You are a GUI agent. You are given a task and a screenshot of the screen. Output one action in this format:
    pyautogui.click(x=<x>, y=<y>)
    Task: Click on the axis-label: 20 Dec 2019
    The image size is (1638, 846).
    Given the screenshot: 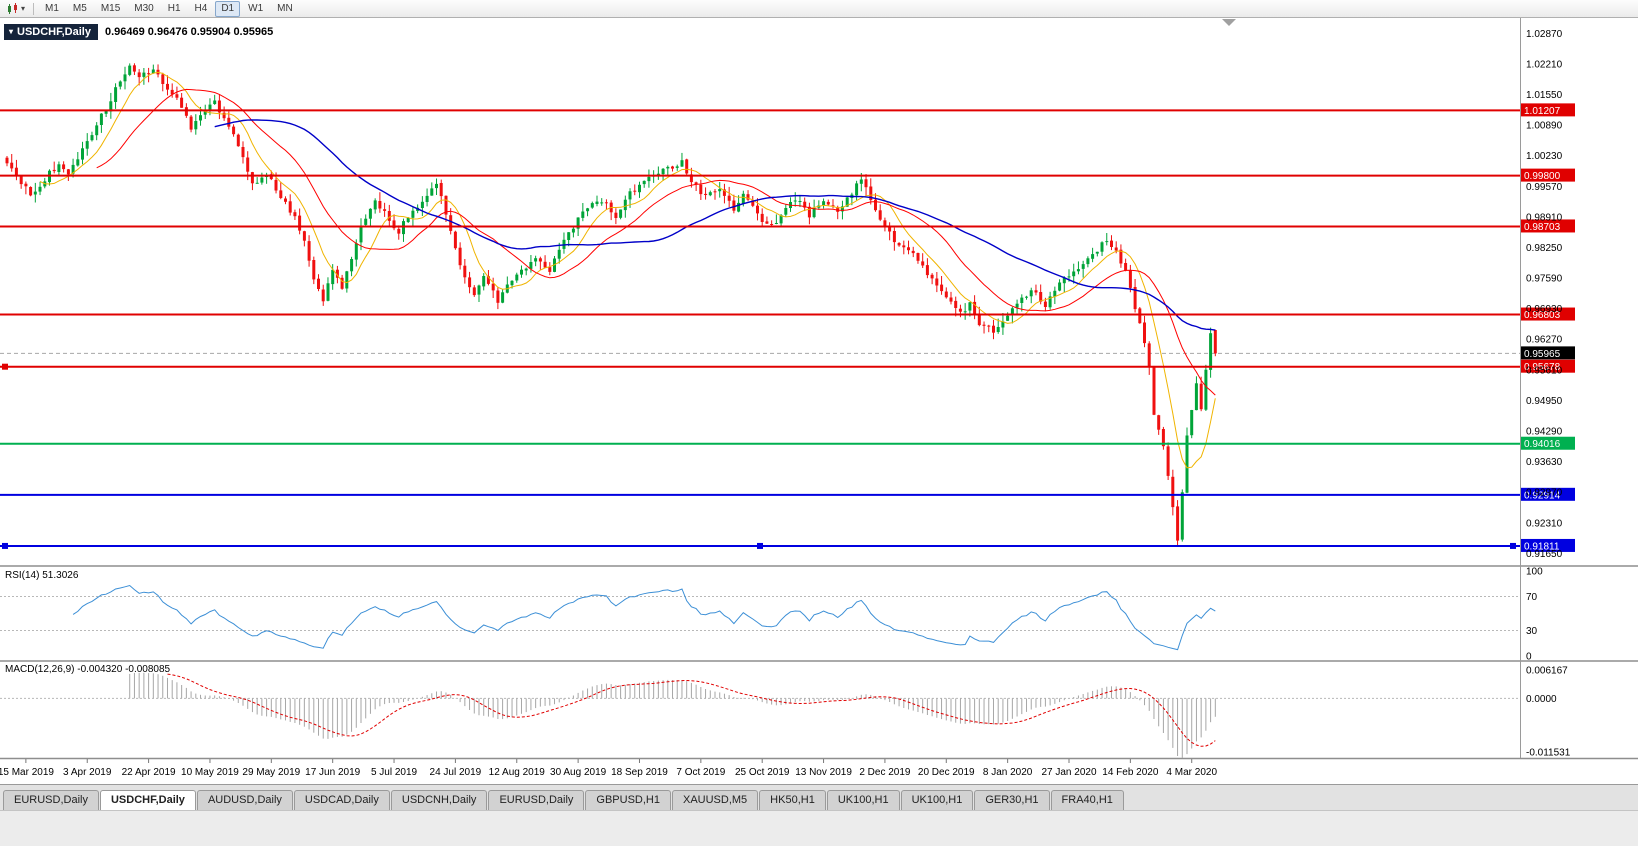 What is the action you would take?
    pyautogui.click(x=946, y=772)
    